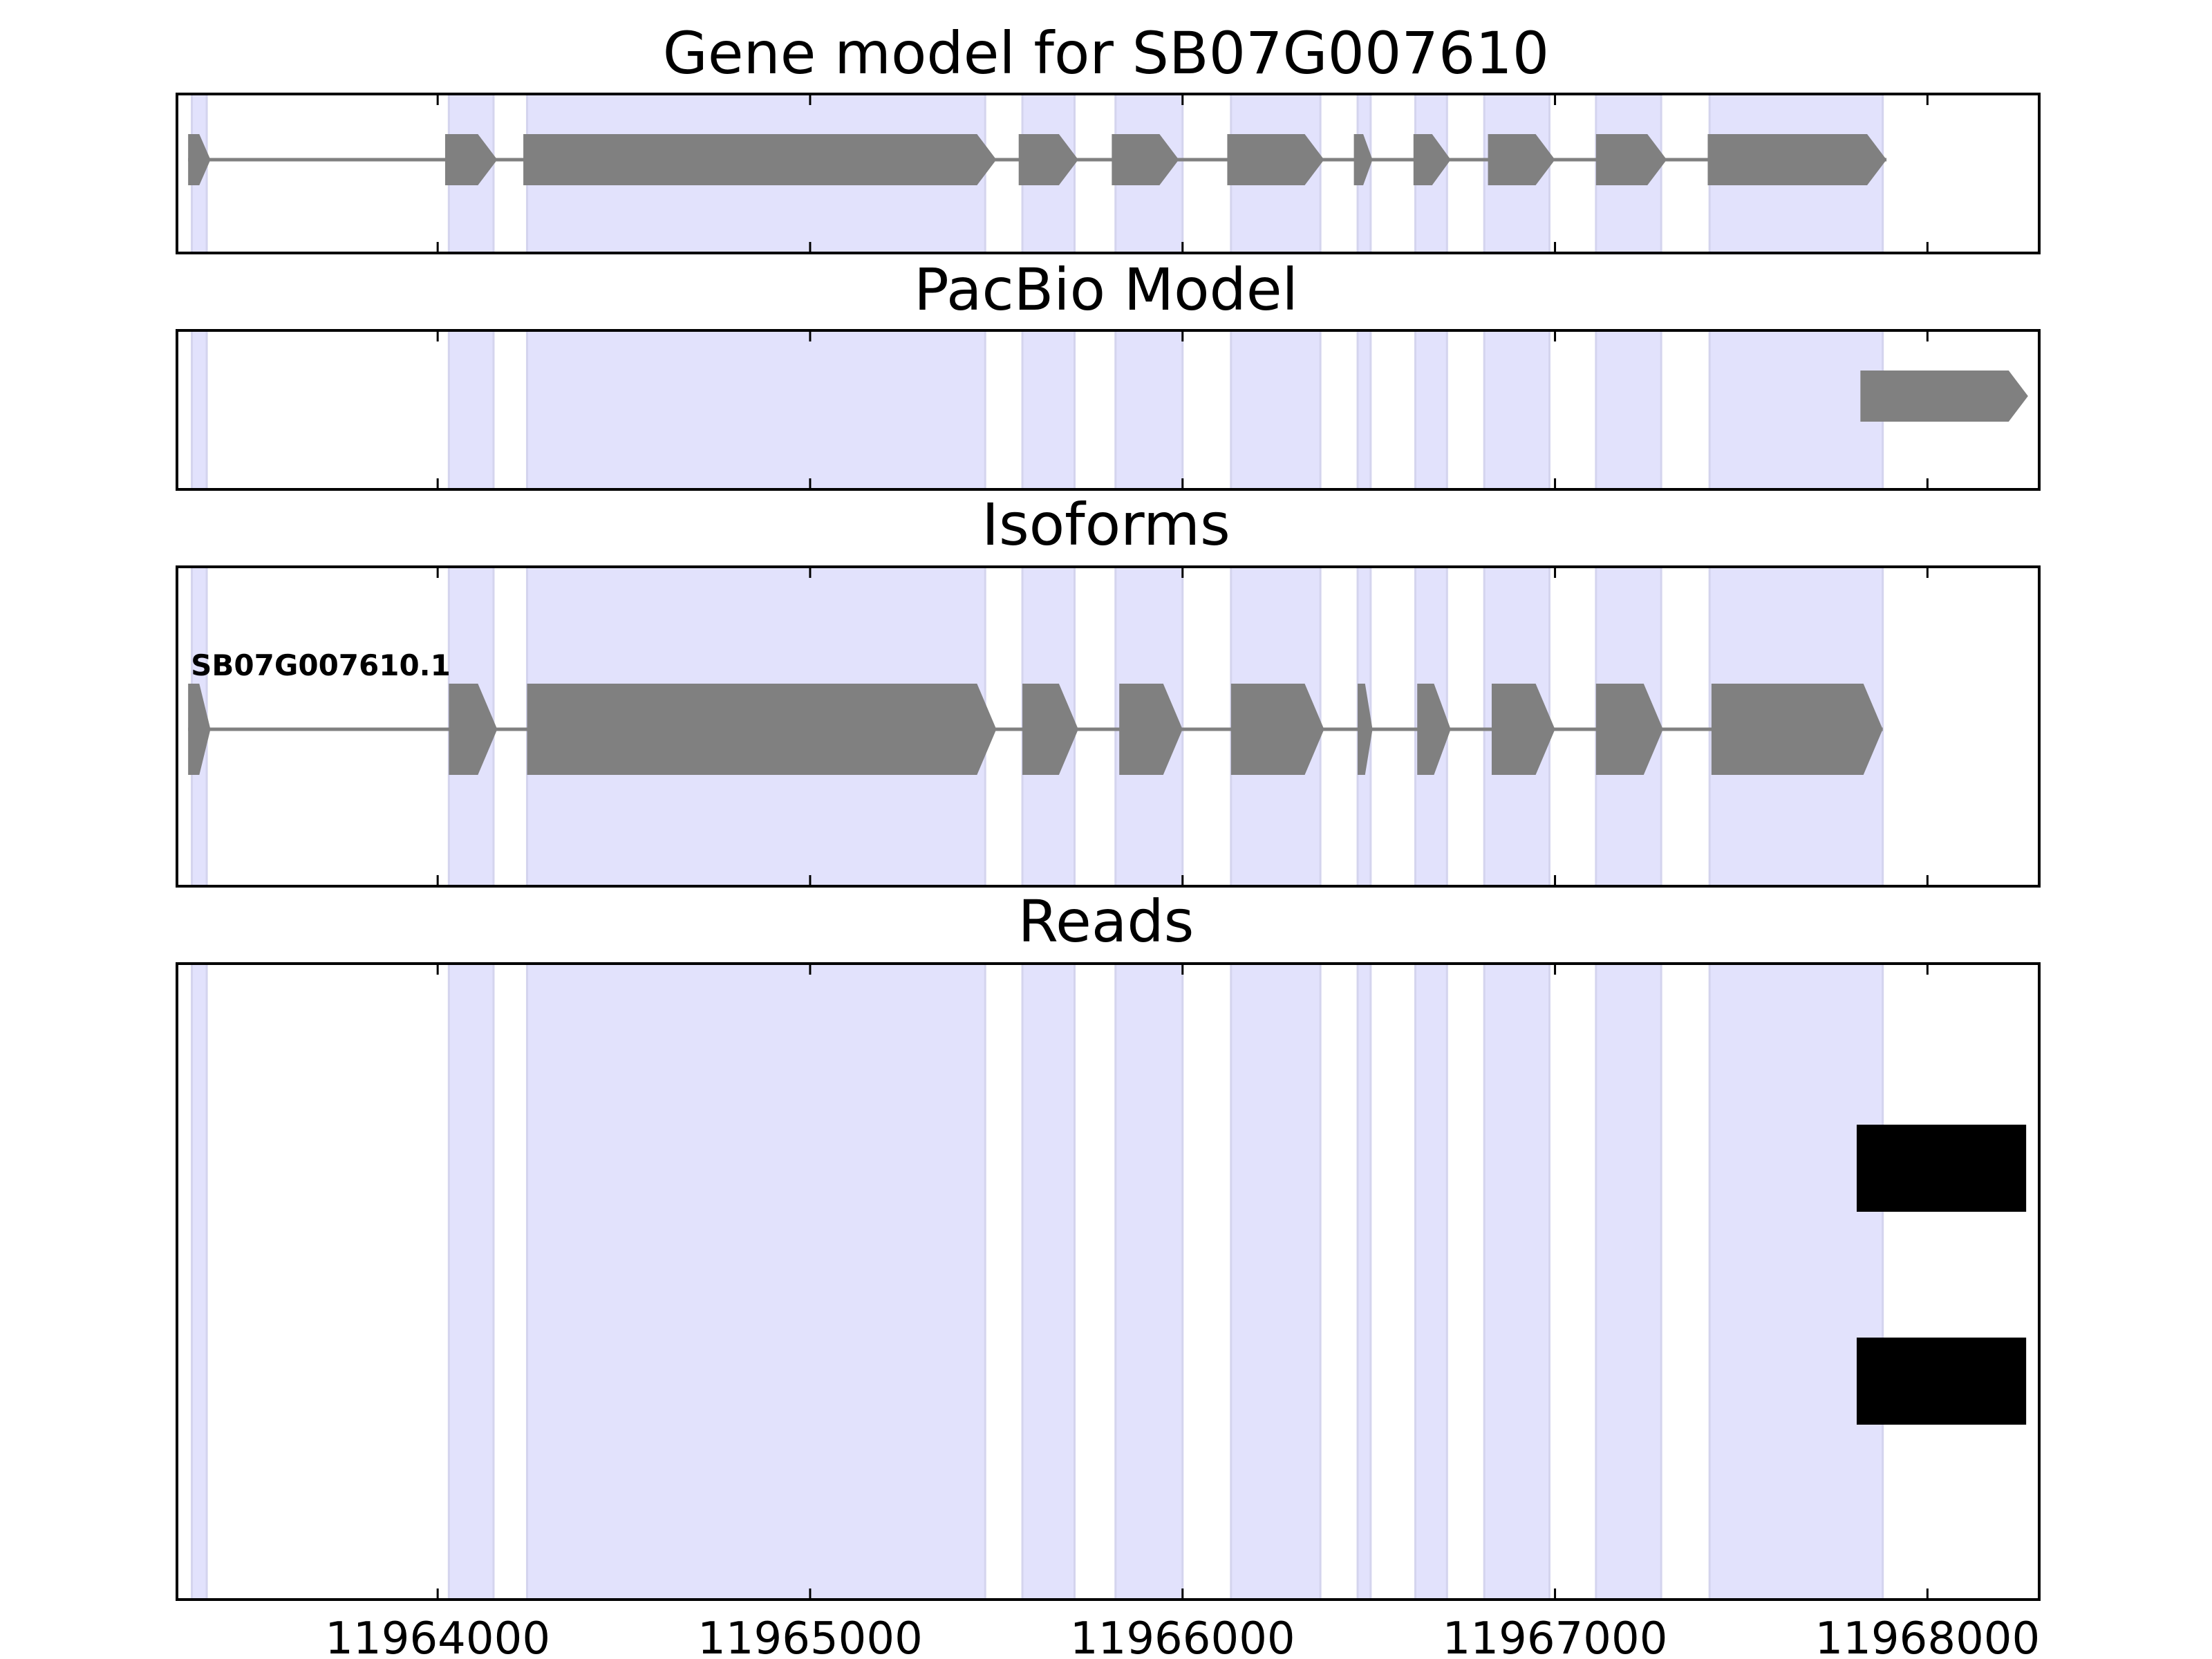 The width and height of the screenshot is (2212, 1659). Describe the element at coordinates (438, 1636) in the screenshot. I see `x-tick-label: 11964000` at that location.